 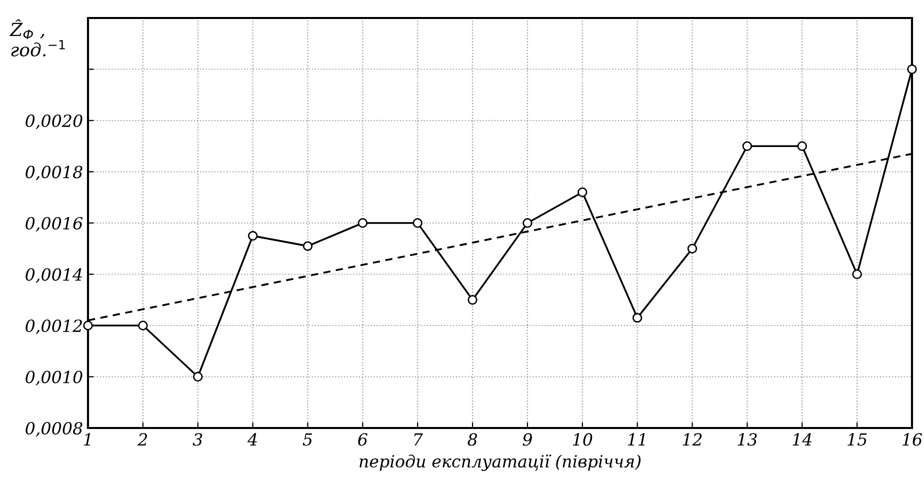 What do you see at coordinates (54, 122) in the screenshot?
I see `y-tick-label: 0,0020` at bounding box center [54, 122].